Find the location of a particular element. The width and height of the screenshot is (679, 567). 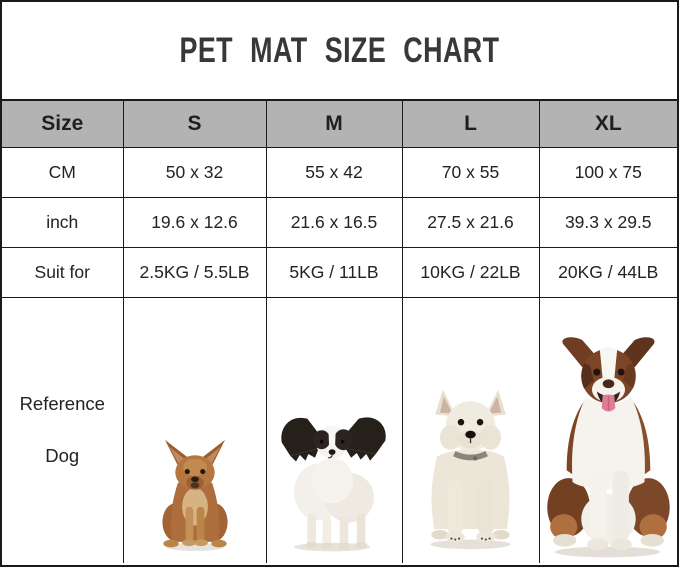

westie-dog-image is located at coordinates (470, 469).